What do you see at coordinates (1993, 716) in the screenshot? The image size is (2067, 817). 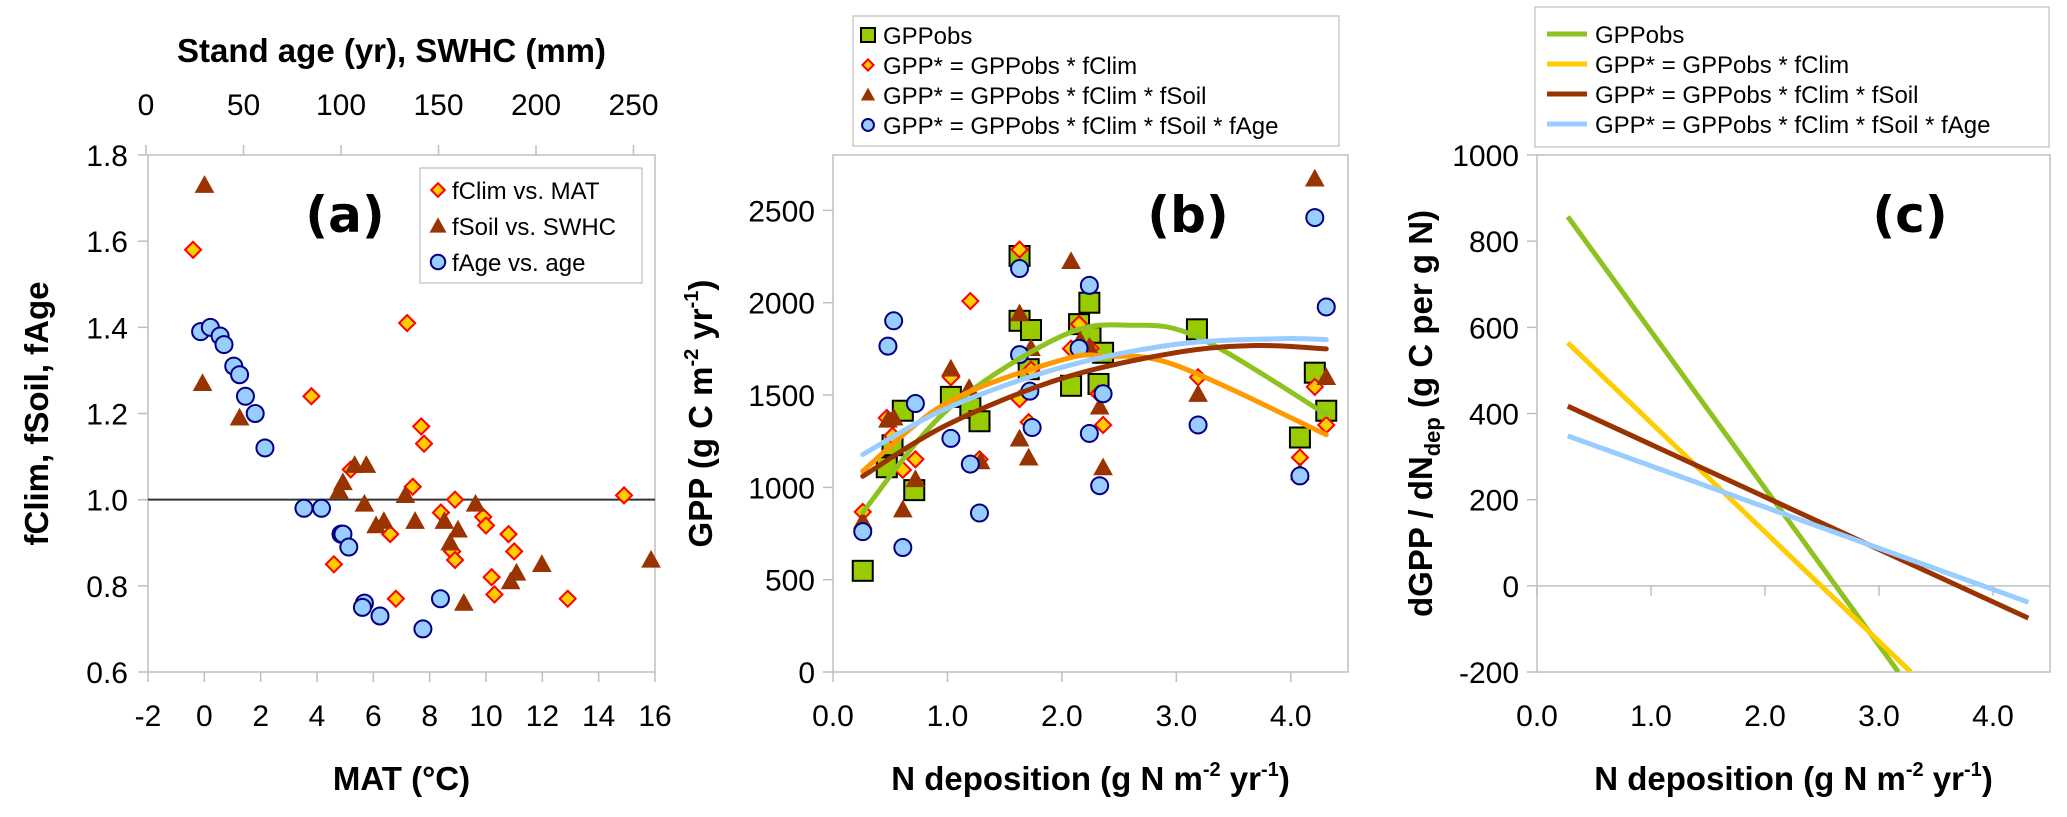 I see `x-tick-label: 4.0` at bounding box center [1993, 716].